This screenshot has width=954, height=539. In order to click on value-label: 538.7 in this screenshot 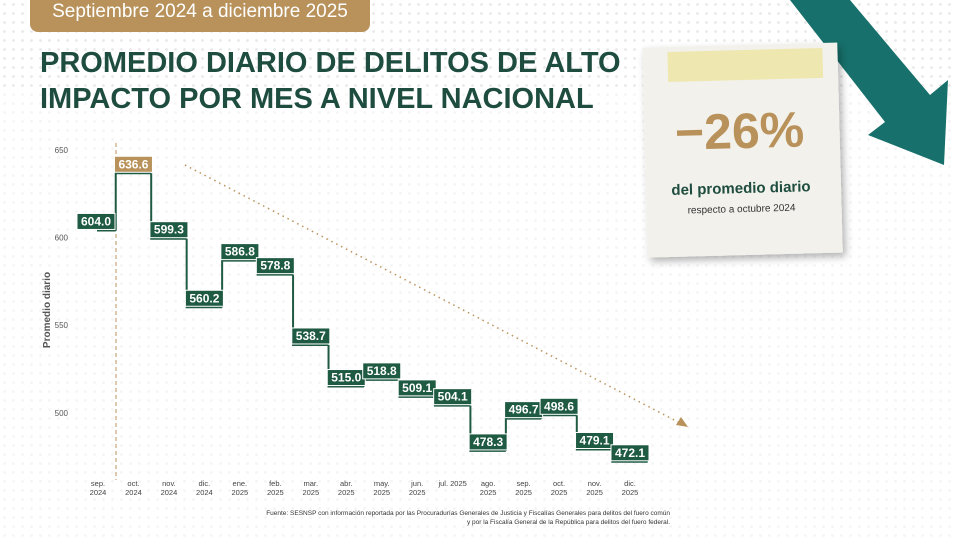, I will do `click(311, 336)`.